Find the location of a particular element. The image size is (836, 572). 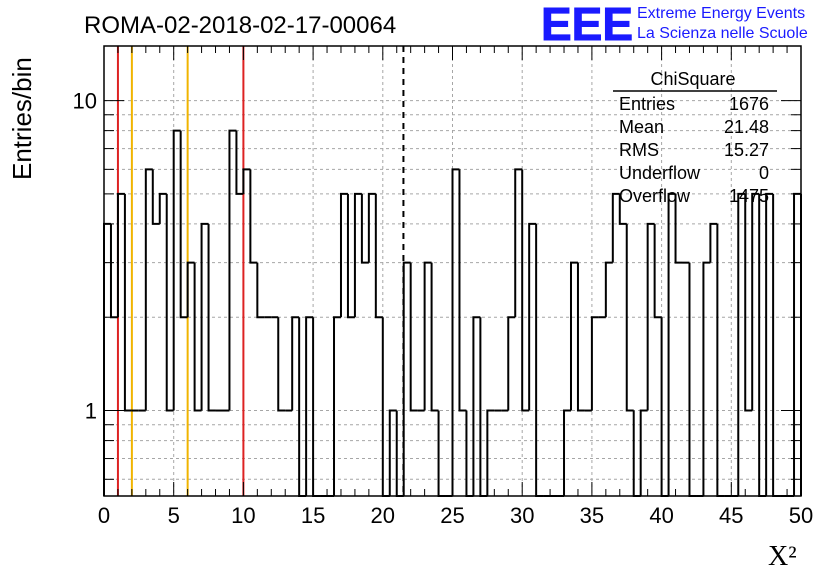

y-tick-label: 10 is located at coordinates (85, 101).